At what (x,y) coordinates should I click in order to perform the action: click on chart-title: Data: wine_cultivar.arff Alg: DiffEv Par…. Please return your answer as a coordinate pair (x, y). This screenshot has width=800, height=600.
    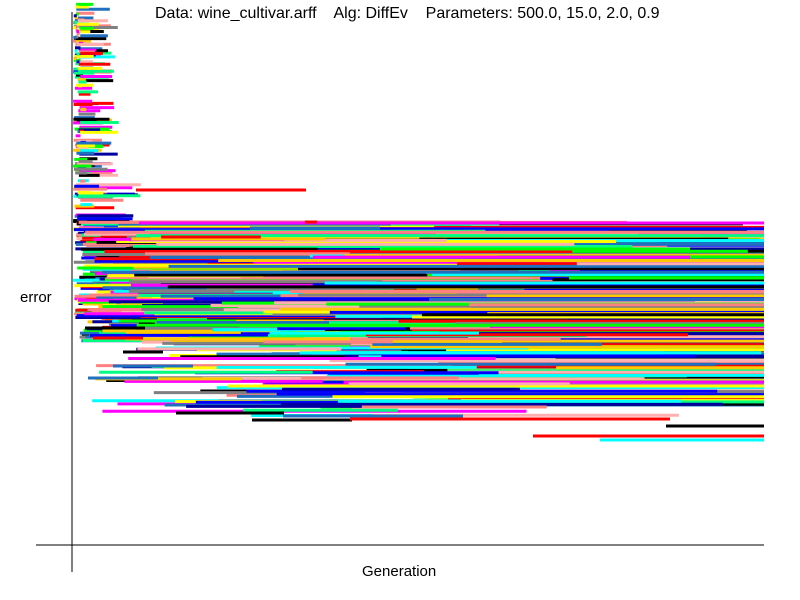
    Looking at the image, I should click on (407, 13).